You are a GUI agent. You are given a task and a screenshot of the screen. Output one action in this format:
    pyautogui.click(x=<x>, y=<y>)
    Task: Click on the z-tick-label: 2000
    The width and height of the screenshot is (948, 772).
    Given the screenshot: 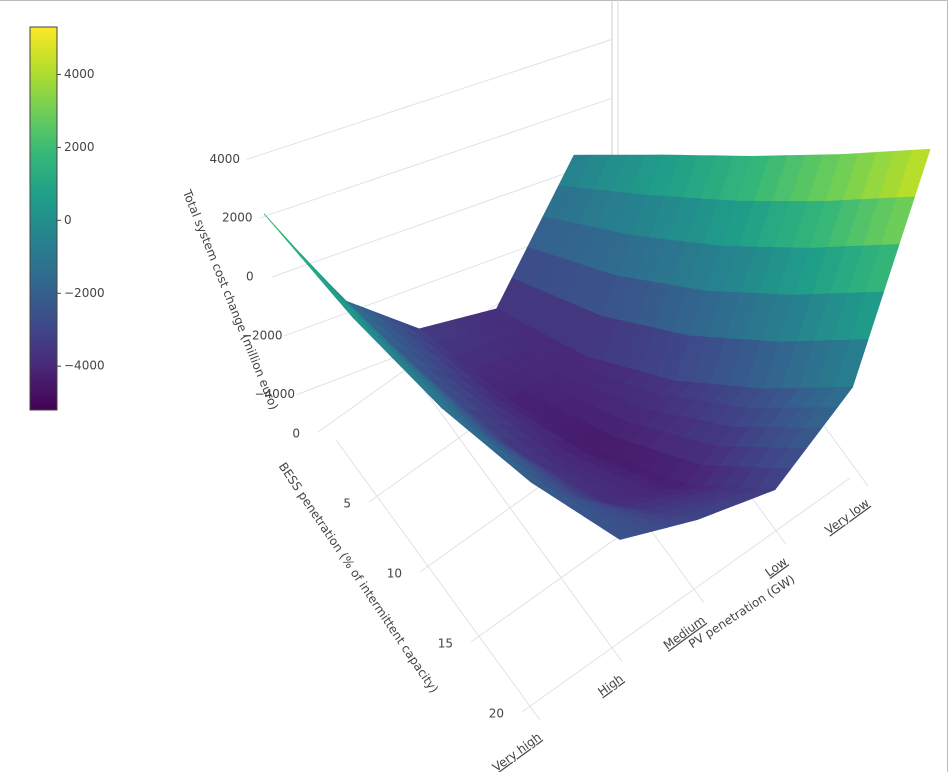 What is the action you would take?
    pyautogui.click(x=237, y=218)
    